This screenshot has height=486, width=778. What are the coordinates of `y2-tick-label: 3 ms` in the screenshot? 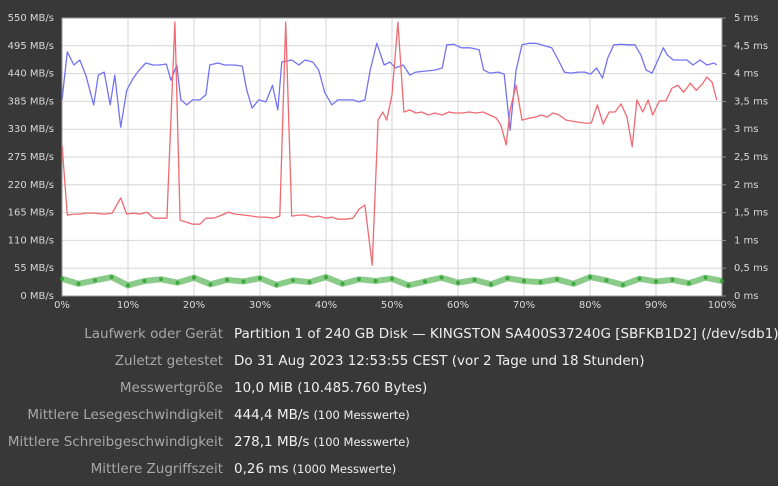 It's located at (746, 129).